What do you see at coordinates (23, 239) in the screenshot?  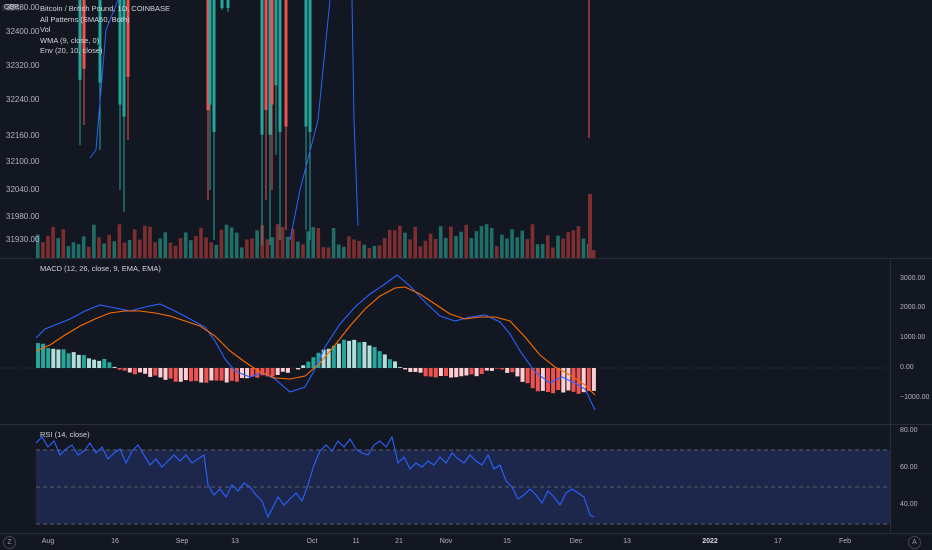 I see `price-axis-label: 31930.00` at bounding box center [23, 239].